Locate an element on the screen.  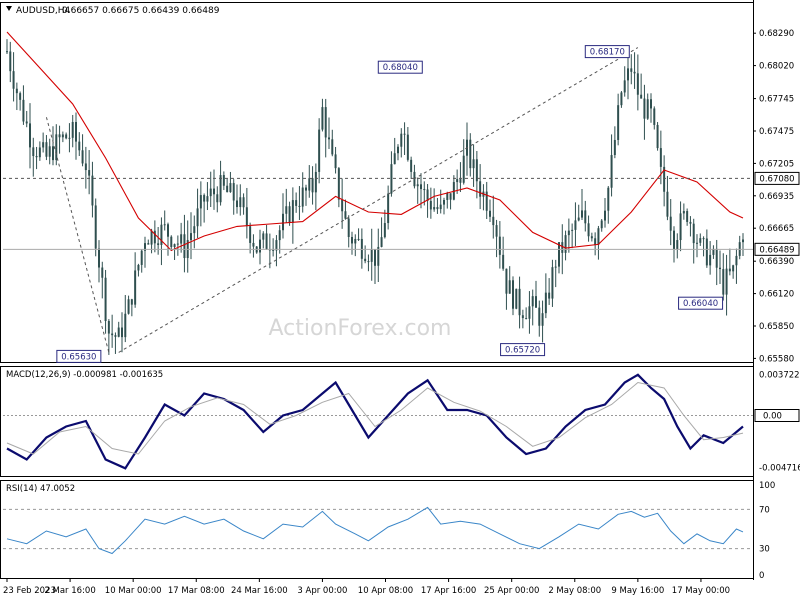
macd-line is located at coordinates (375, 421).